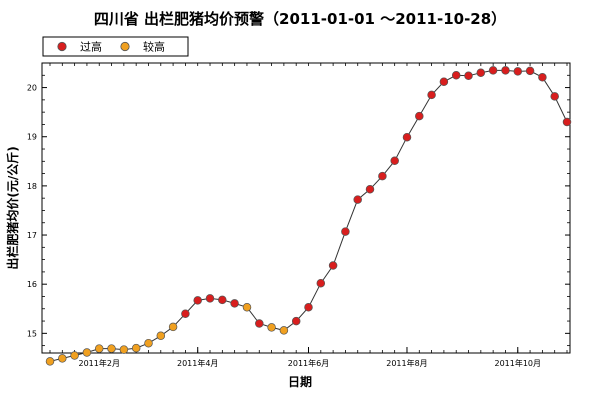 The height and width of the screenshot is (404, 600). Describe the element at coordinates (517, 363) in the screenshot. I see `x-tick-label: 2011年10月` at that location.